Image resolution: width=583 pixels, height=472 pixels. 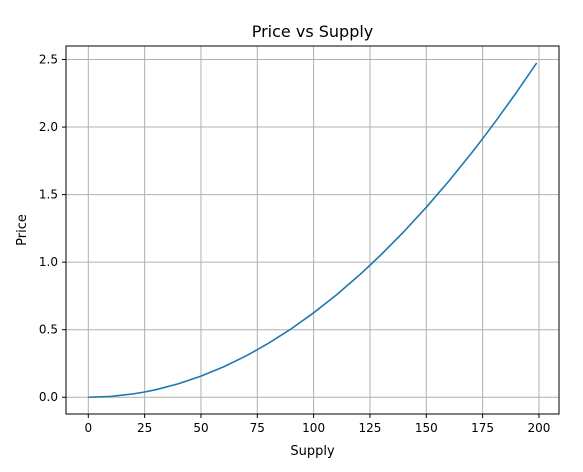 What do you see at coordinates (48, 195) in the screenshot?
I see `y-tick-label: 1.5` at bounding box center [48, 195].